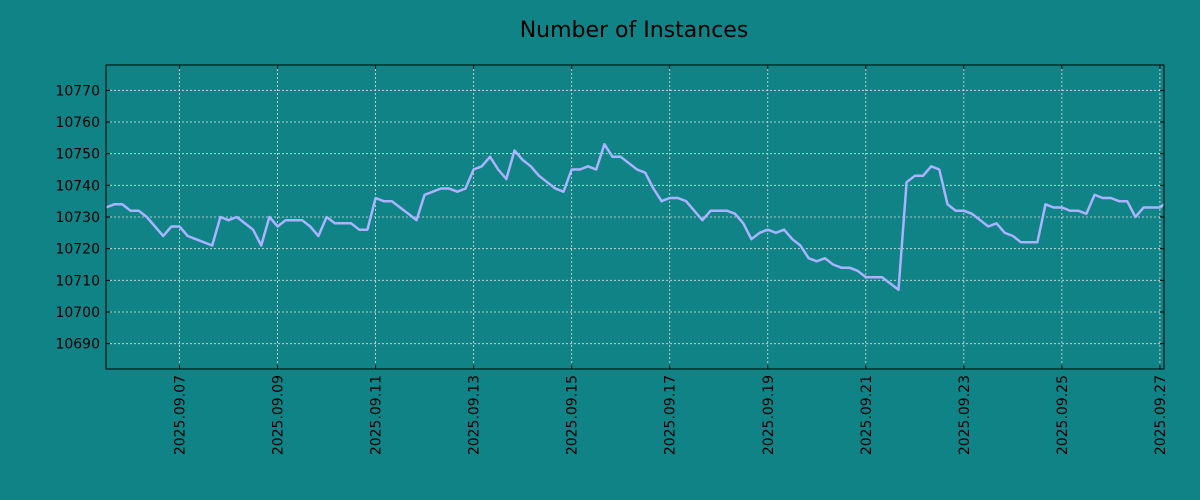 The height and width of the screenshot is (500, 1200). I want to click on x-tick-label: 2025.09.17, so click(671, 415).